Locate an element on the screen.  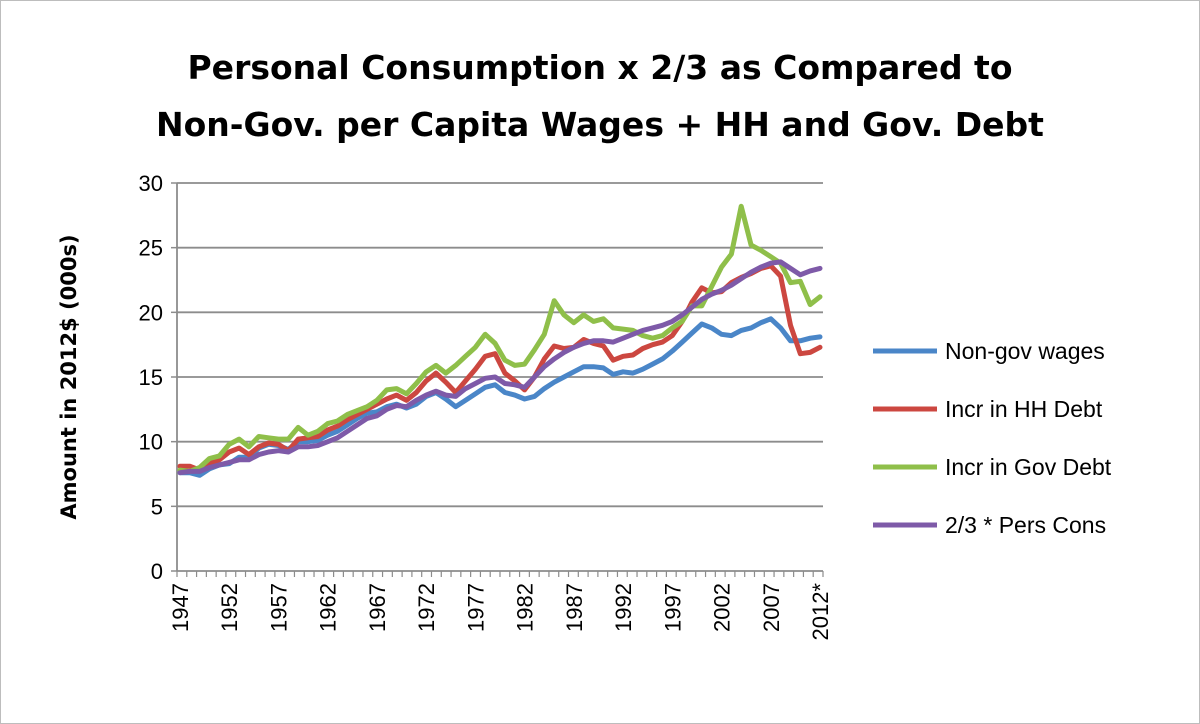
x-tick-label: 2007 is located at coordinates (771, 607).